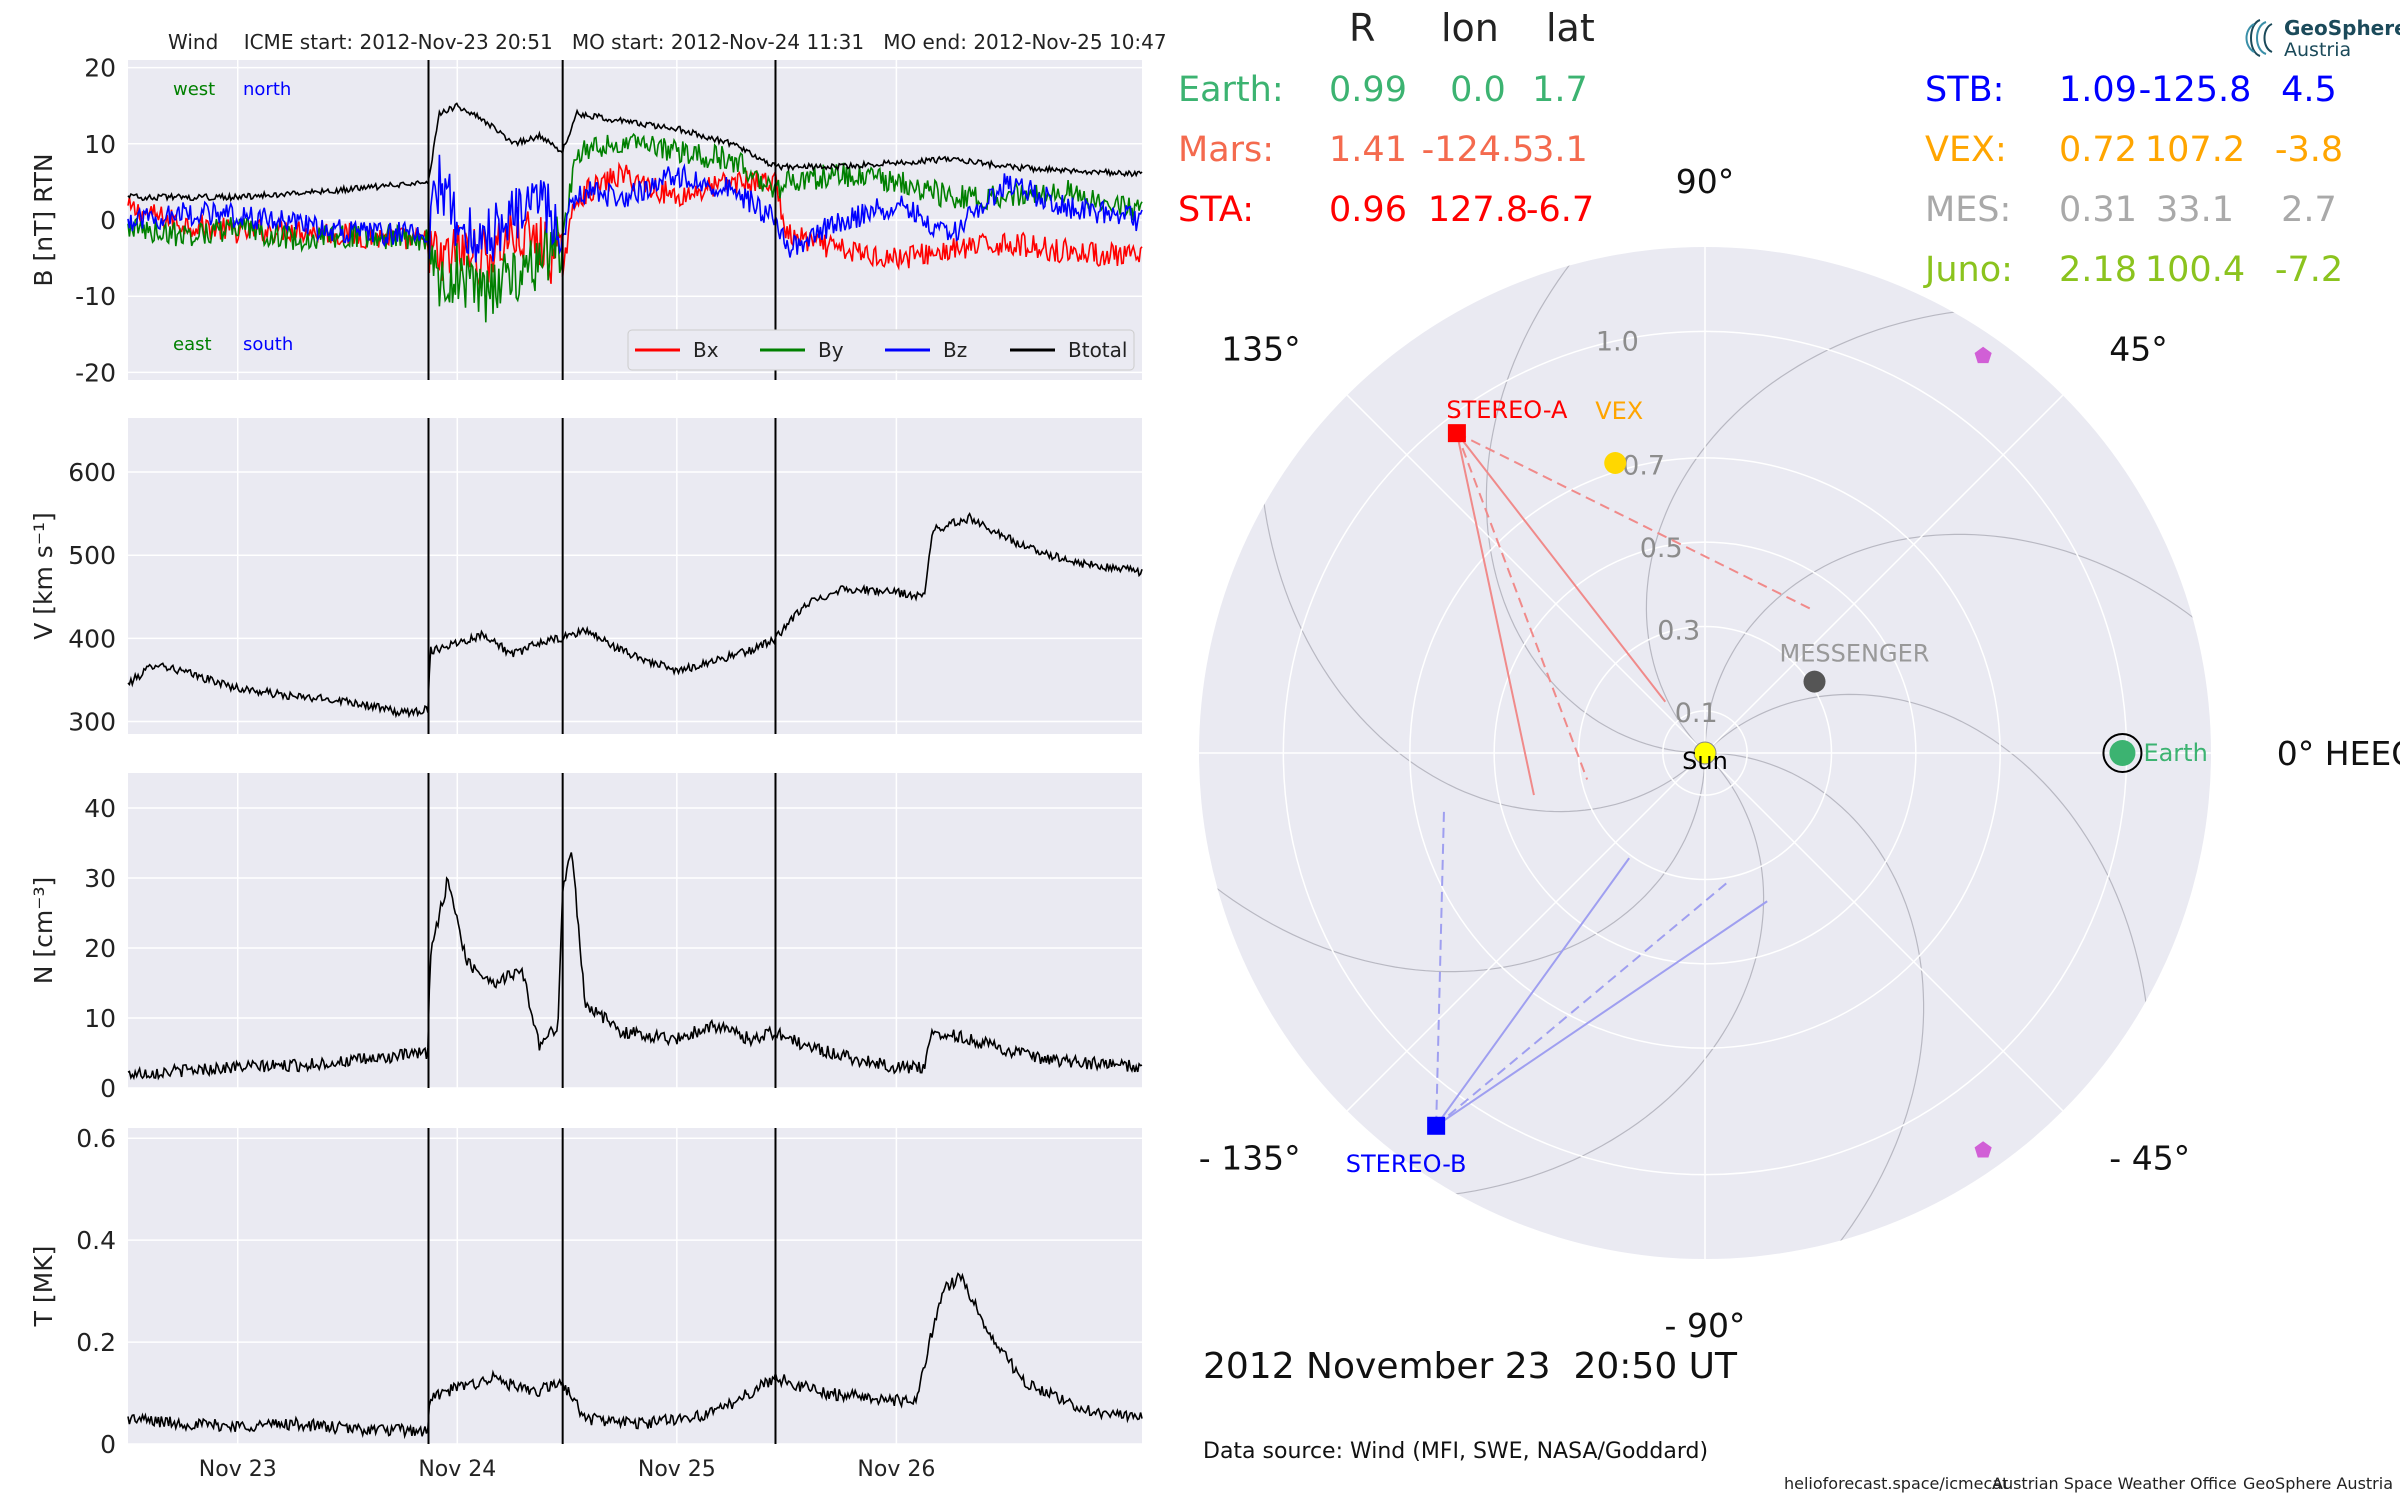 The height and width of the screenshot is (1500, 2400). Describe the element at coordinates (1983, 355) in the screenshot. I see `body-marker-pentagon` at that location.